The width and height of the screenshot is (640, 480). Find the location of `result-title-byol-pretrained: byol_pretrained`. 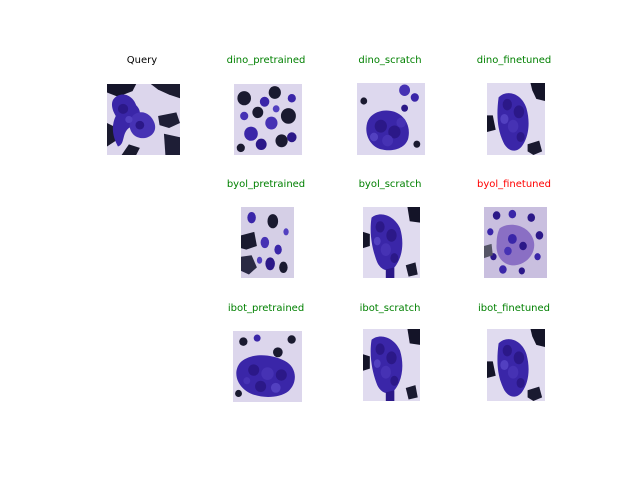

result-title-byol-pretrained: byol_pretrained is located at coordinates (266, 184).